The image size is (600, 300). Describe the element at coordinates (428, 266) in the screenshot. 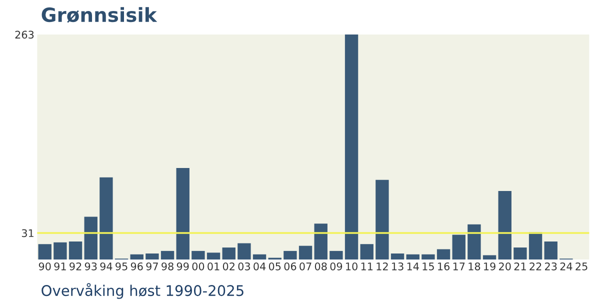

I see `x-tick-label: 15` at that location.